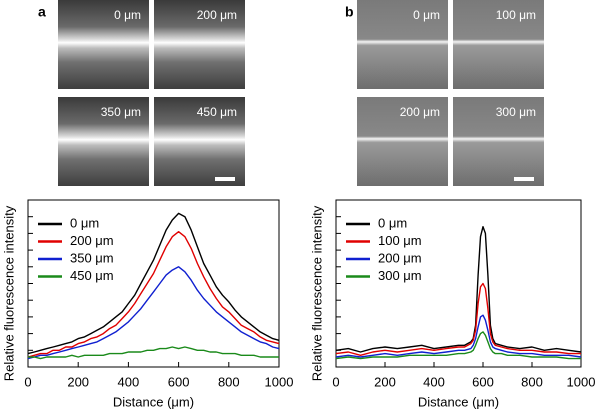  Describe the element at coordinates (400, 275) in the screenshot. I see `legend-label: 300 μm` at that location.